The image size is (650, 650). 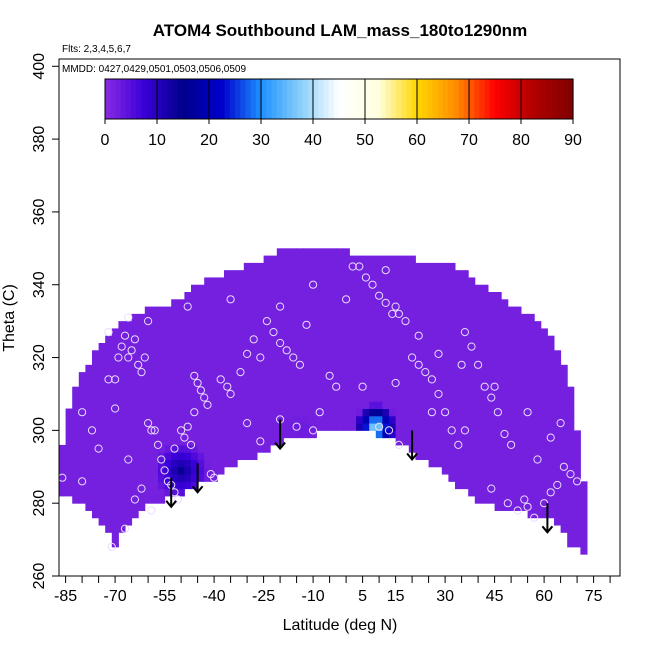 What do you see at coordinates (412, 457) in the screenshot?
I see `arrow-head` at bounding box center [412, 457].